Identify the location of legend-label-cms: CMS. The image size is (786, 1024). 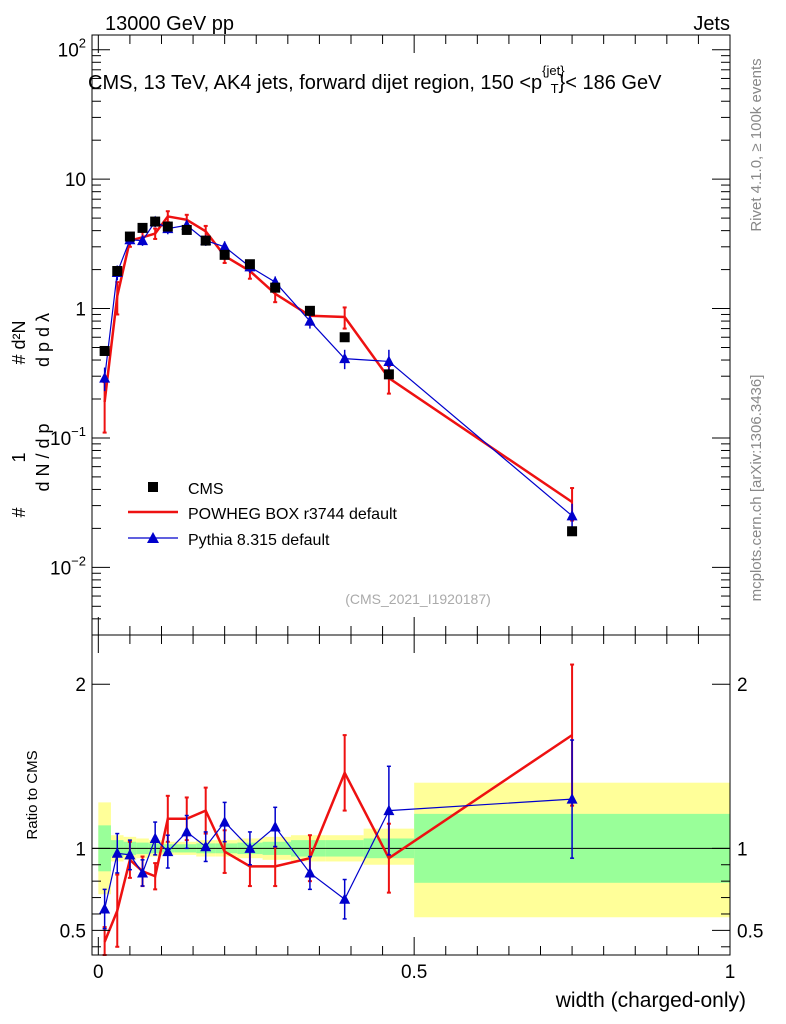
(206, 489).